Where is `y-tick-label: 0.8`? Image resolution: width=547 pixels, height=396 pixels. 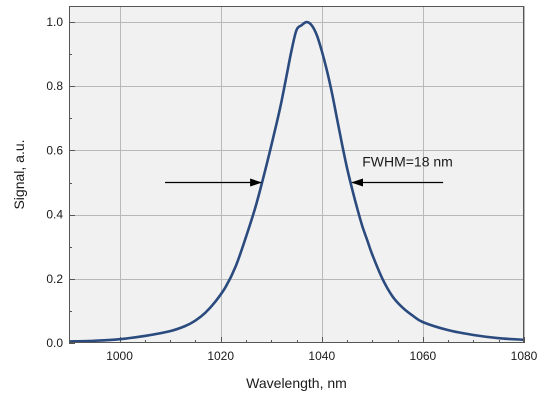 y-tick-label: 0.8 is located at coordinates (54, 86).